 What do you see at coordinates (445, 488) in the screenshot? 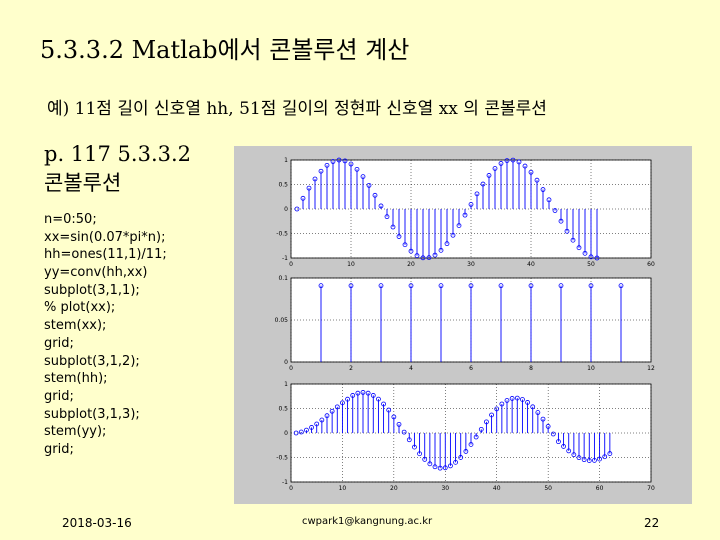
I see `x-tick-label: 30` at bounding box center [445, 488].